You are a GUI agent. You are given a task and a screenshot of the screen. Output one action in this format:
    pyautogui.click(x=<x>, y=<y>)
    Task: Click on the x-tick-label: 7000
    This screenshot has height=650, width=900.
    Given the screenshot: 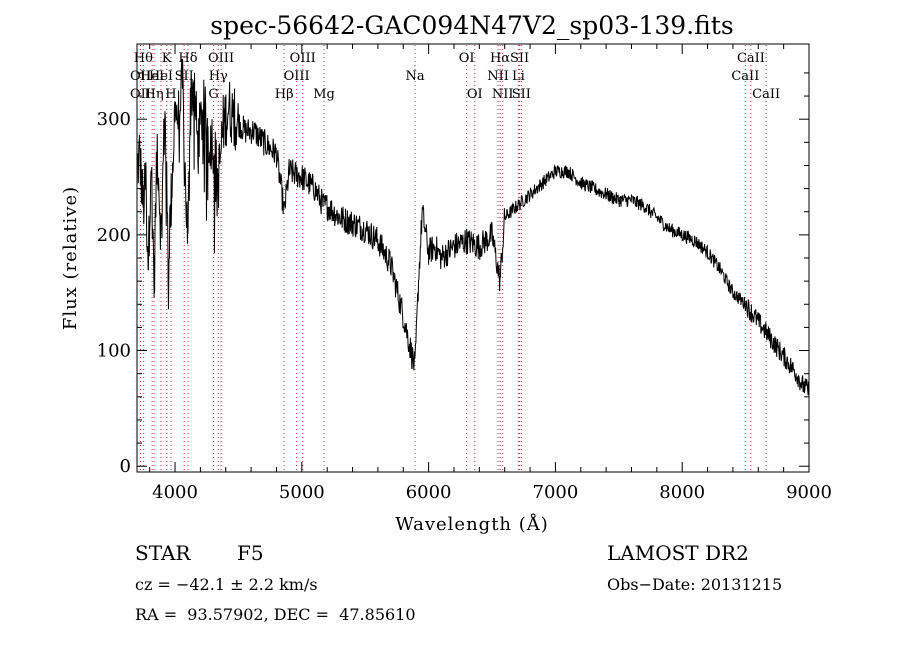 What is the action you would take?
    pyautogui.click(x=556, y=492)
    